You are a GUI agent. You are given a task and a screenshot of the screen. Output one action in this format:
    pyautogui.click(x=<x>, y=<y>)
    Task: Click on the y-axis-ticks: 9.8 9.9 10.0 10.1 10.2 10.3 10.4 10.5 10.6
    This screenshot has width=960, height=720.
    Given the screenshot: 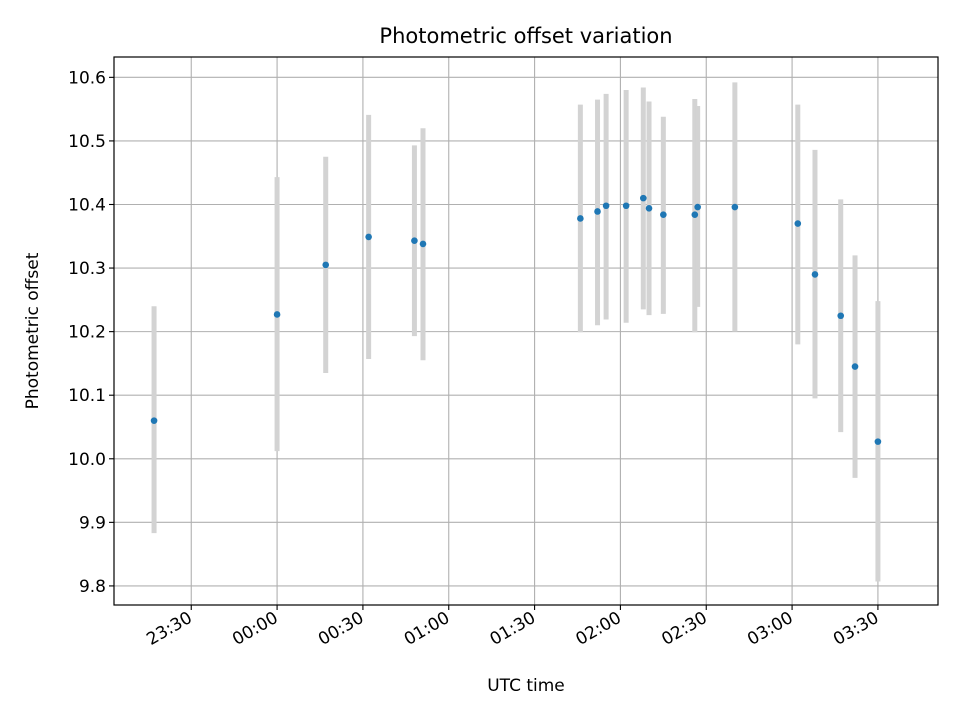 What is the action you would take?
    pyautogui.click(x=91, y=332)
    